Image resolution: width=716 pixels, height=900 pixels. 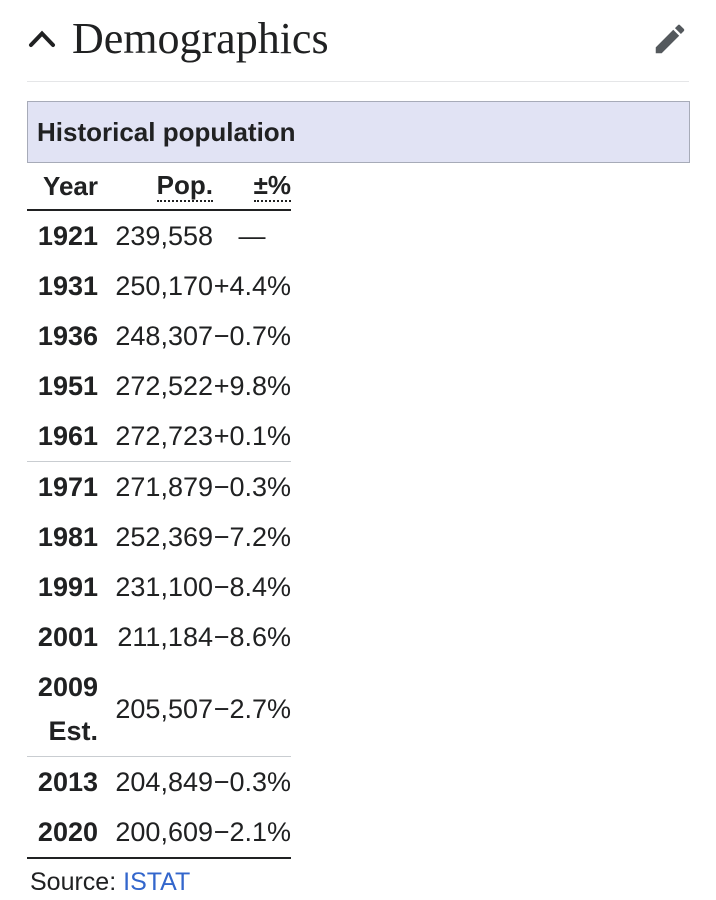 I want to click on table-row: 1991 231,100 −8.4%, so click(x=159, y=587).